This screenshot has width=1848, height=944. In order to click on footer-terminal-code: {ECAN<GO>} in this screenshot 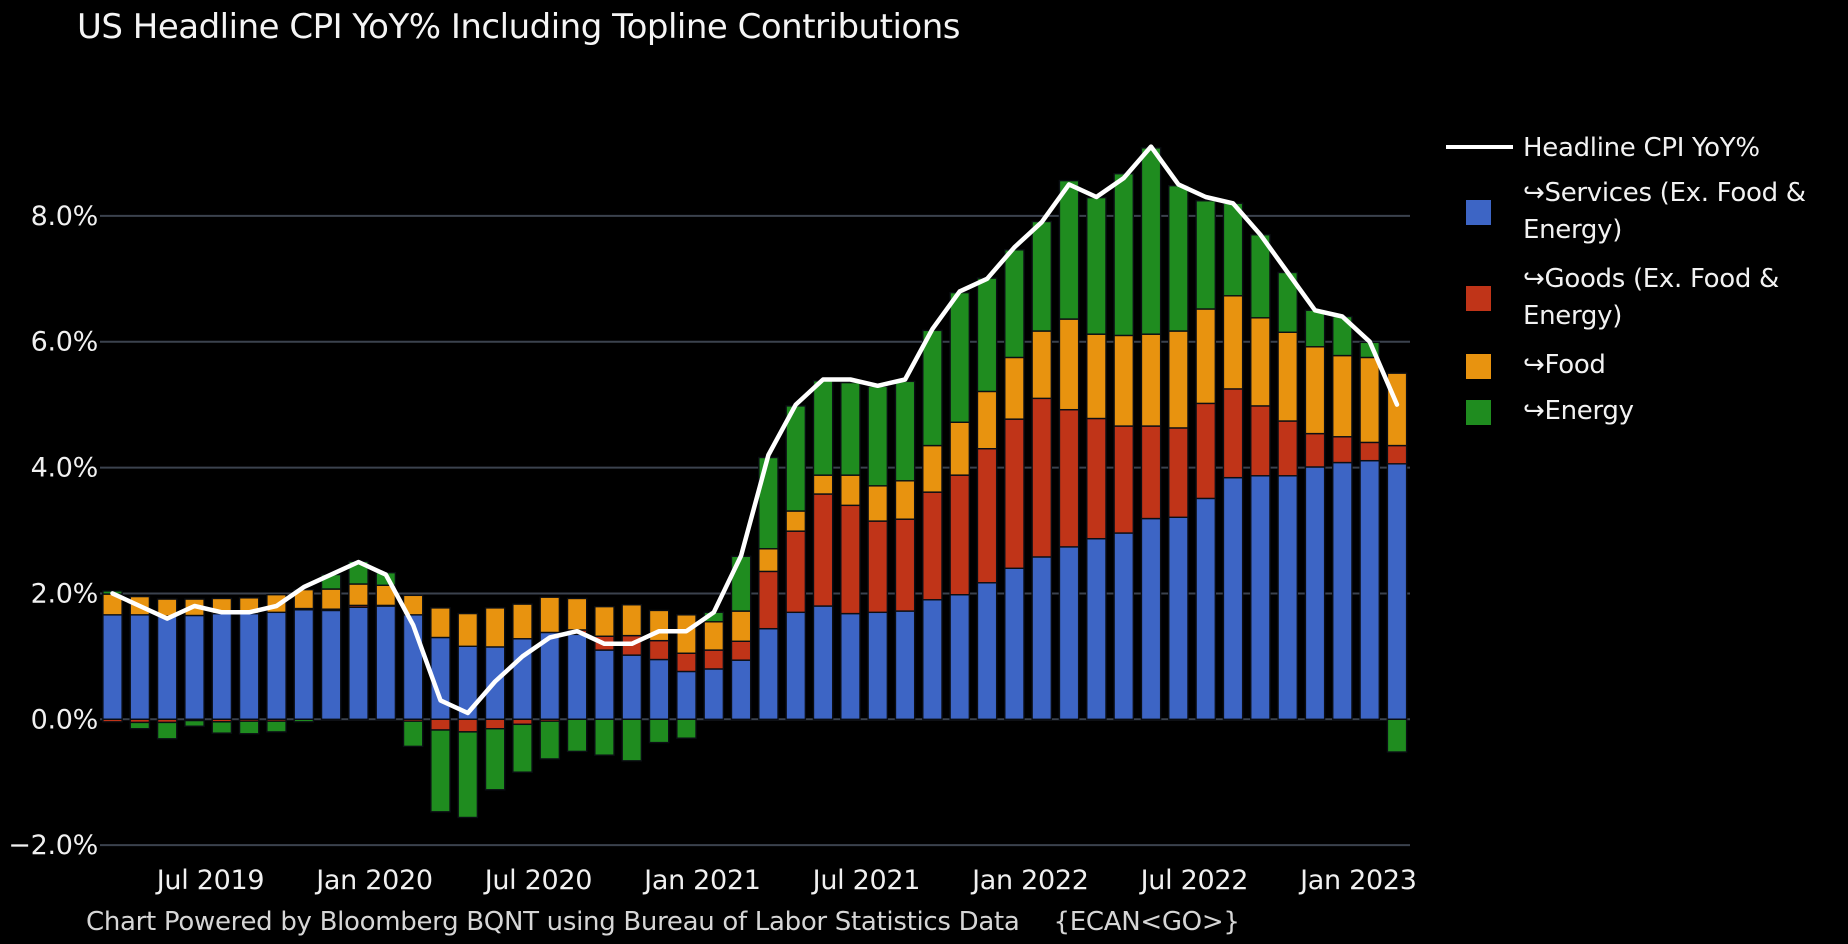, I will do `click(1146, 922)`.